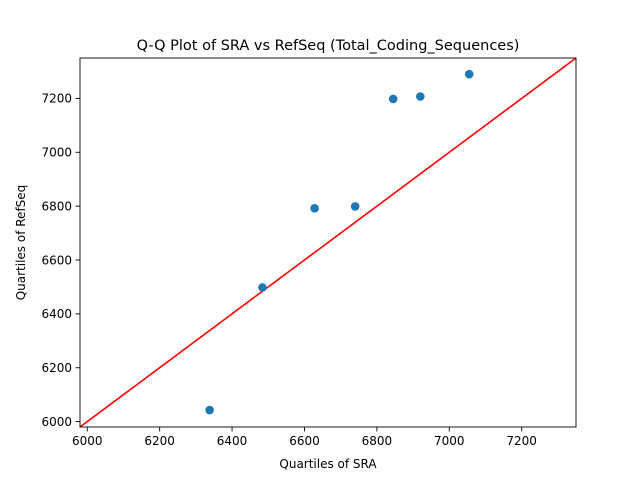 The height and width of the screenshot is (484, 640). I want to click on y-tick-label: 7200, so click(56, 99).